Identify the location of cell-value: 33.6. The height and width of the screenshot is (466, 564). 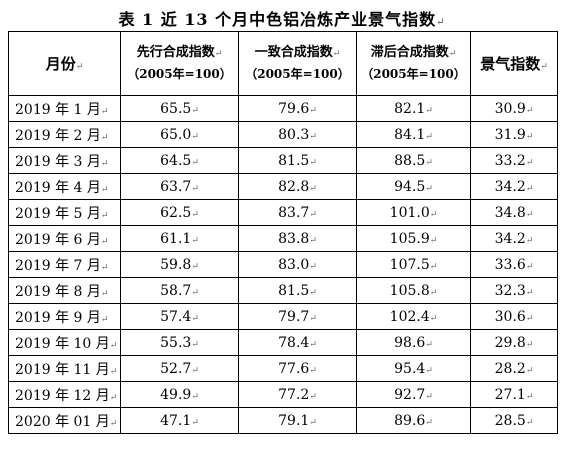
(510, 264).